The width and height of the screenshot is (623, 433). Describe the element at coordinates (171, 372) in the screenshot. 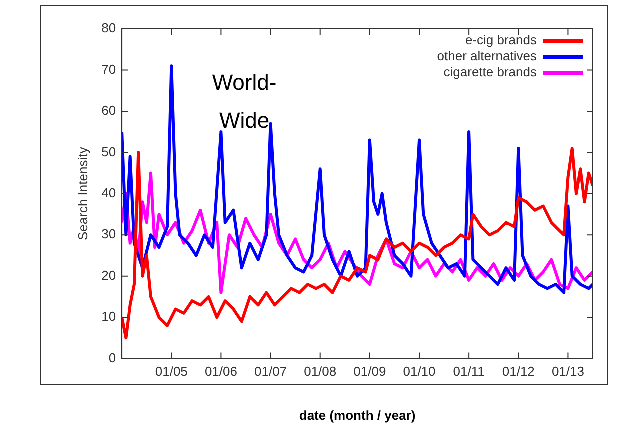

I see `x-tick-label: 01/05` at that location.